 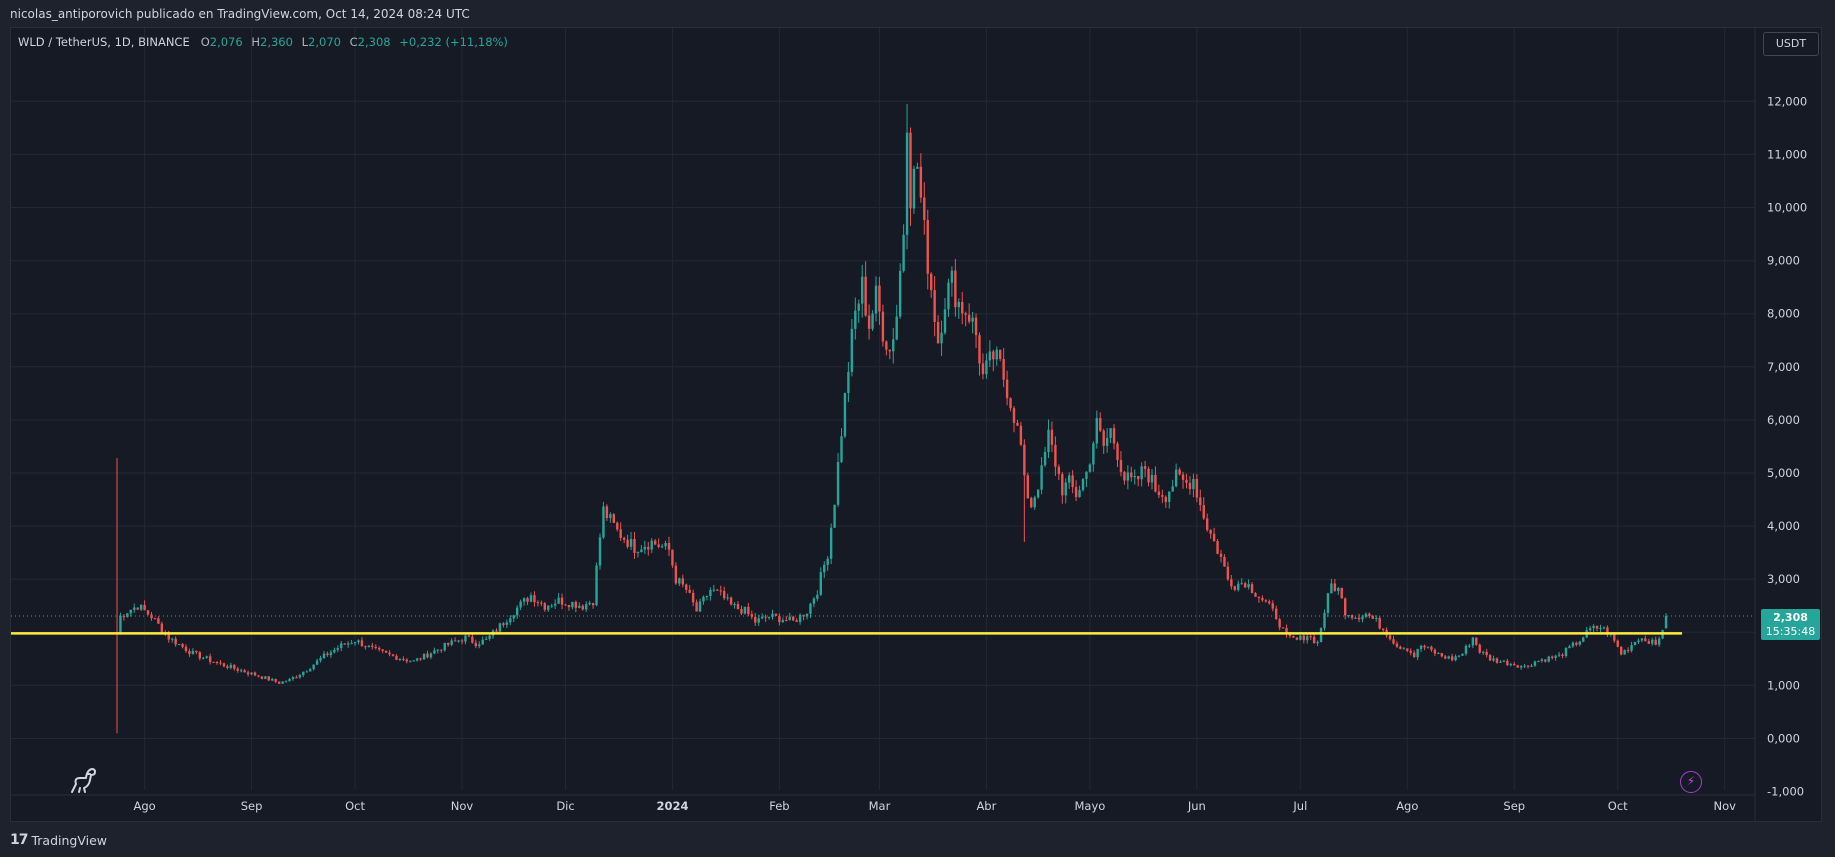 What do you see at coordinates (205, 42) in the screenshot?
I see `open-key: O` at bounding box center [205, 42].